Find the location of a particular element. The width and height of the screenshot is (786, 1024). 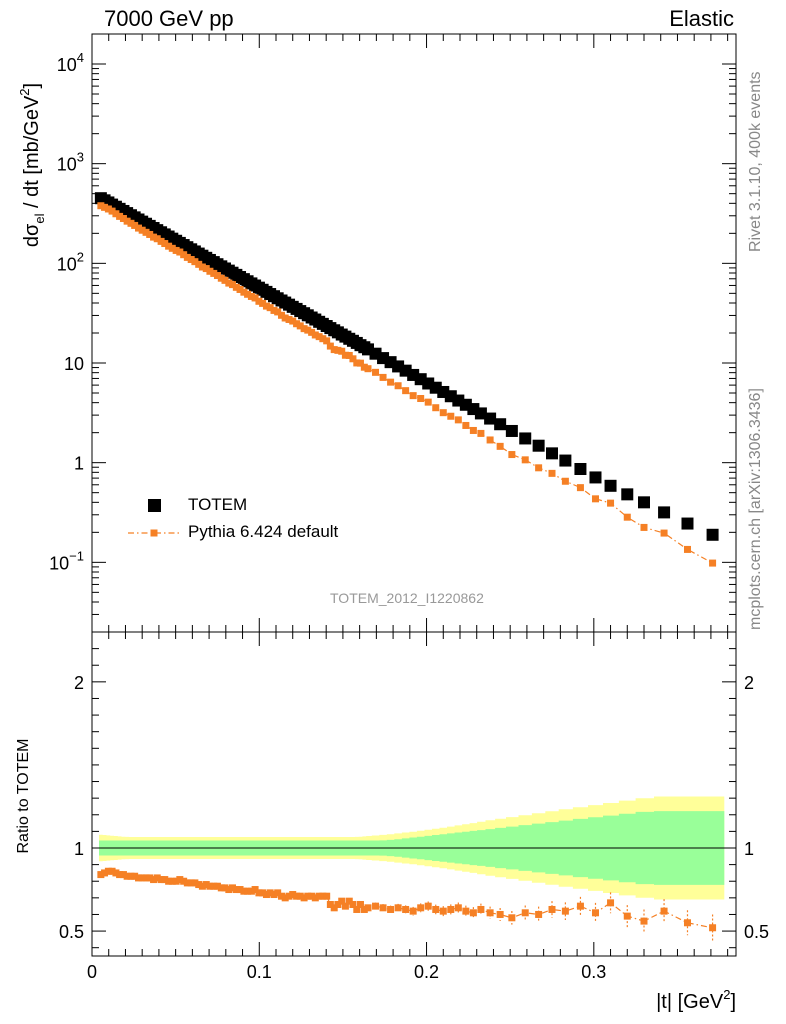

y-tick-label-0: 10−1 is located at coordinates (66, 560).